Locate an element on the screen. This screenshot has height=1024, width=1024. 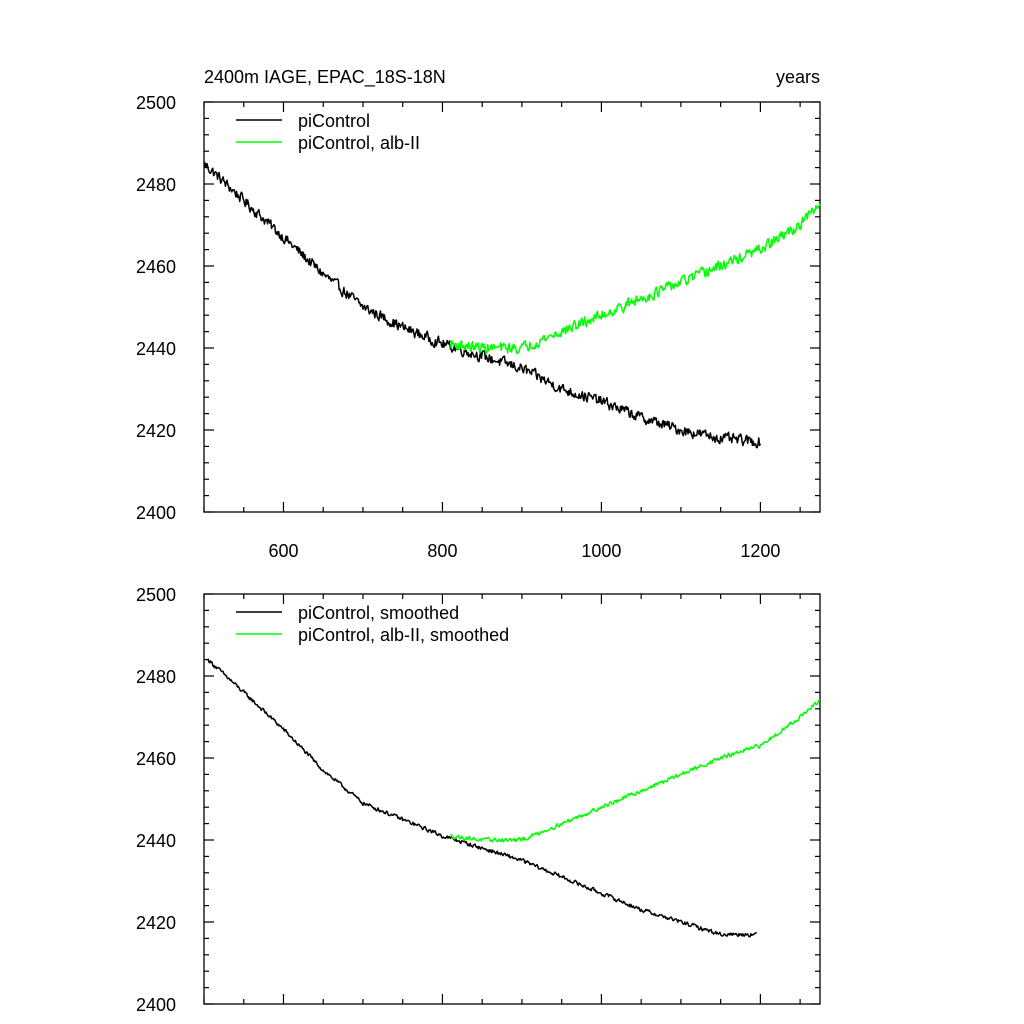
series-line-picontrol-alb-ii-smoothed is located at coordinates (635, 771).